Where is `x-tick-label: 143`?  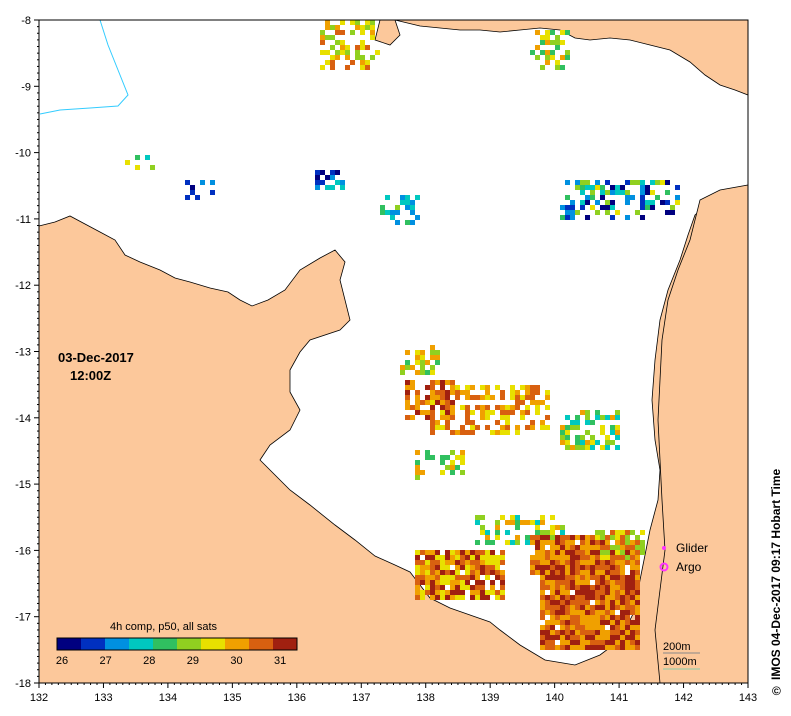
x-tick-label: 143 is located at coordinates (748, 698).